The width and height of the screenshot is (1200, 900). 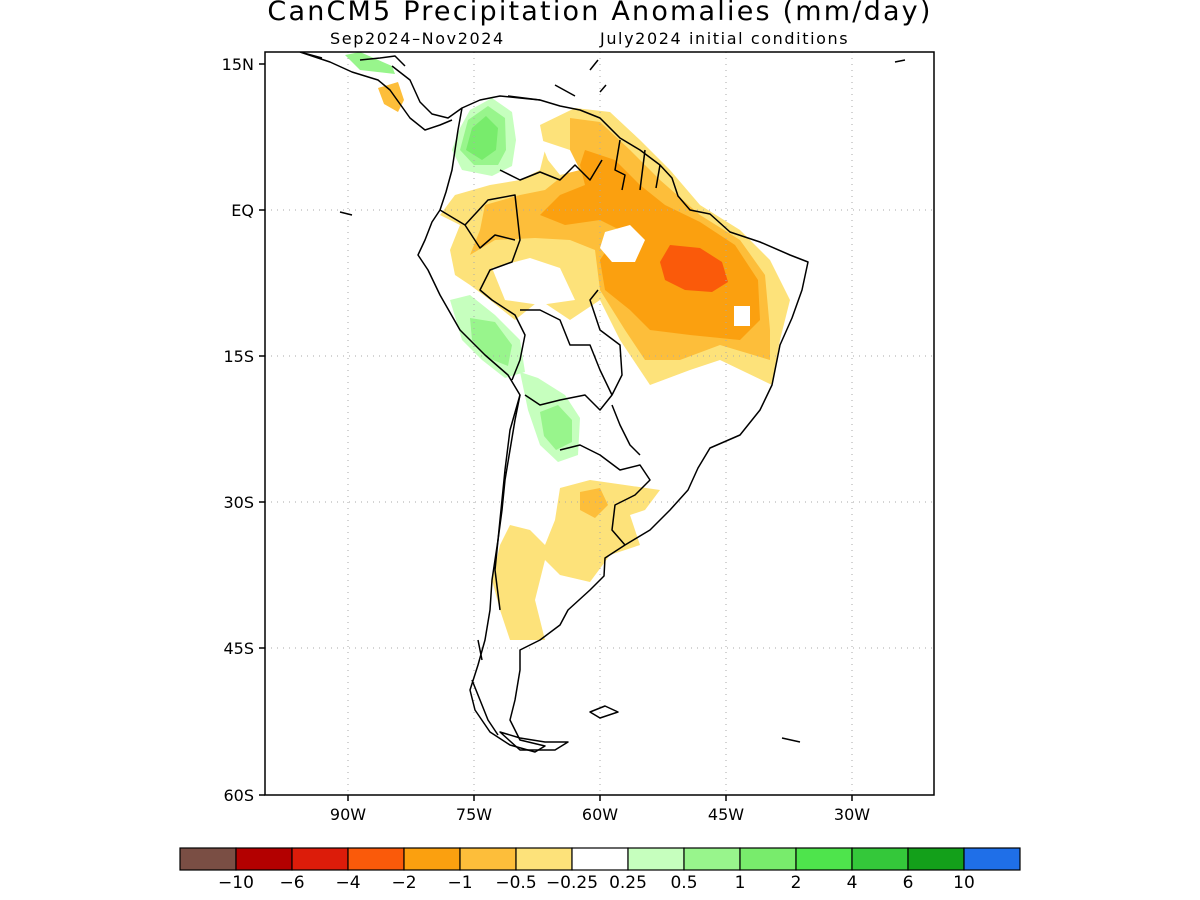 I want to click on lat-label-15n: 15N, so click(x=238, y=64).